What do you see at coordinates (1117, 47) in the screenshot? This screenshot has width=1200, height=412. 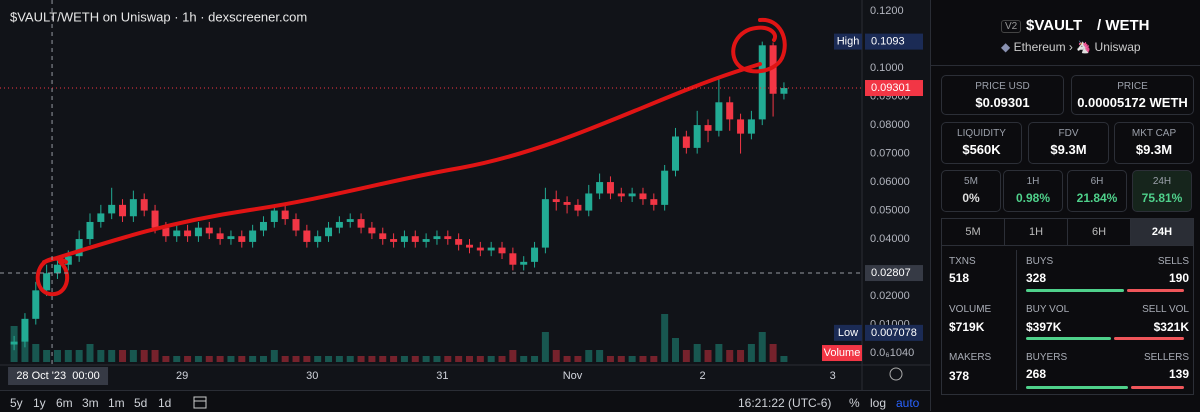 I see `dex-name: Uniswap` at bounding box center [1117, 47].